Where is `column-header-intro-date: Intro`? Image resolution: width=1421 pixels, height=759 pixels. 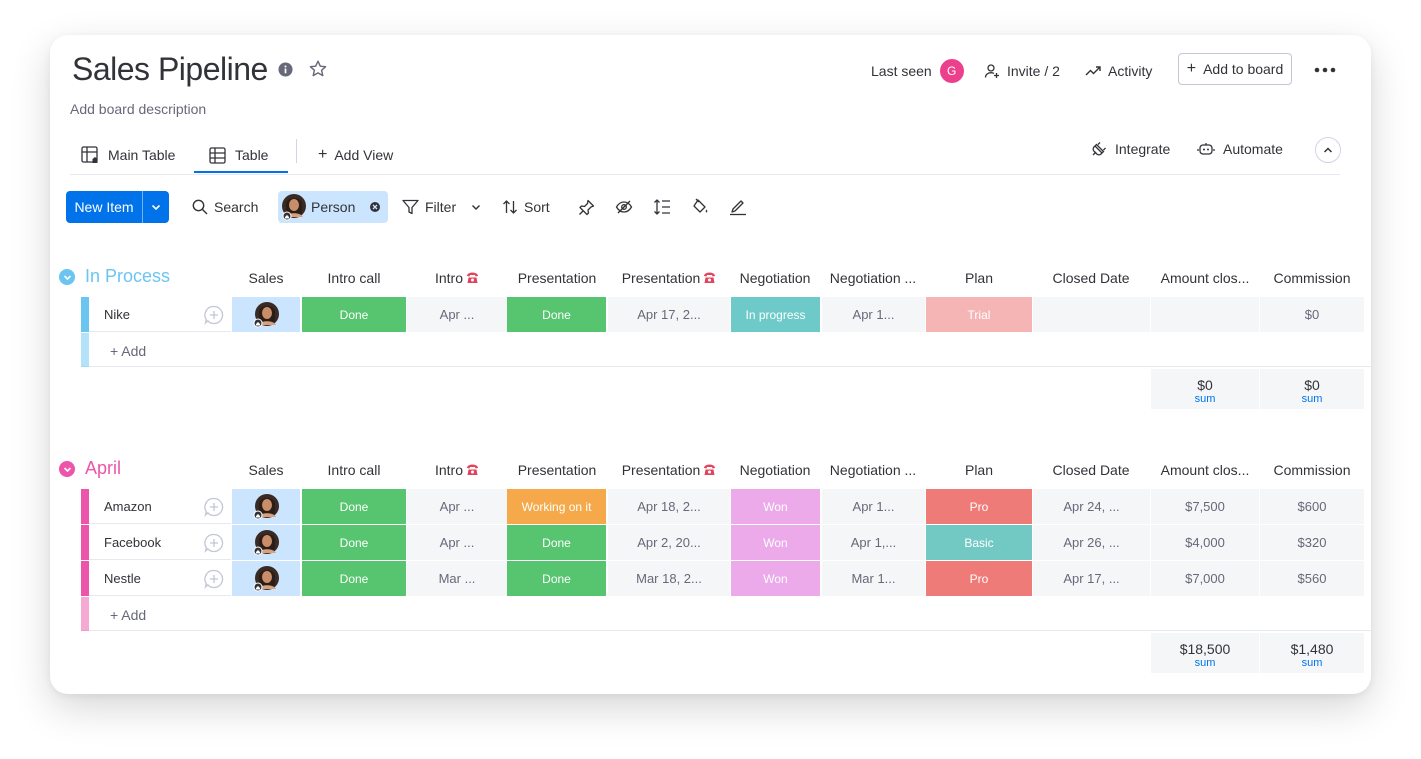
column-header-intro-date: Intro is located at coordinates (457, 470).